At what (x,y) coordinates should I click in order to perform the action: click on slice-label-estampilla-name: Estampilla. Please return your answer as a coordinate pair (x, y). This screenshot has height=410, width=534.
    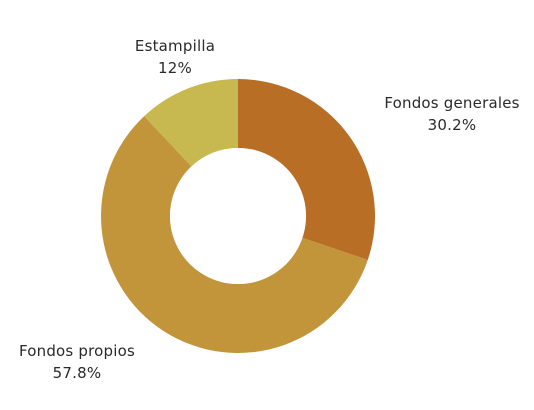
    Looking at the image, I should click on (175, 46).